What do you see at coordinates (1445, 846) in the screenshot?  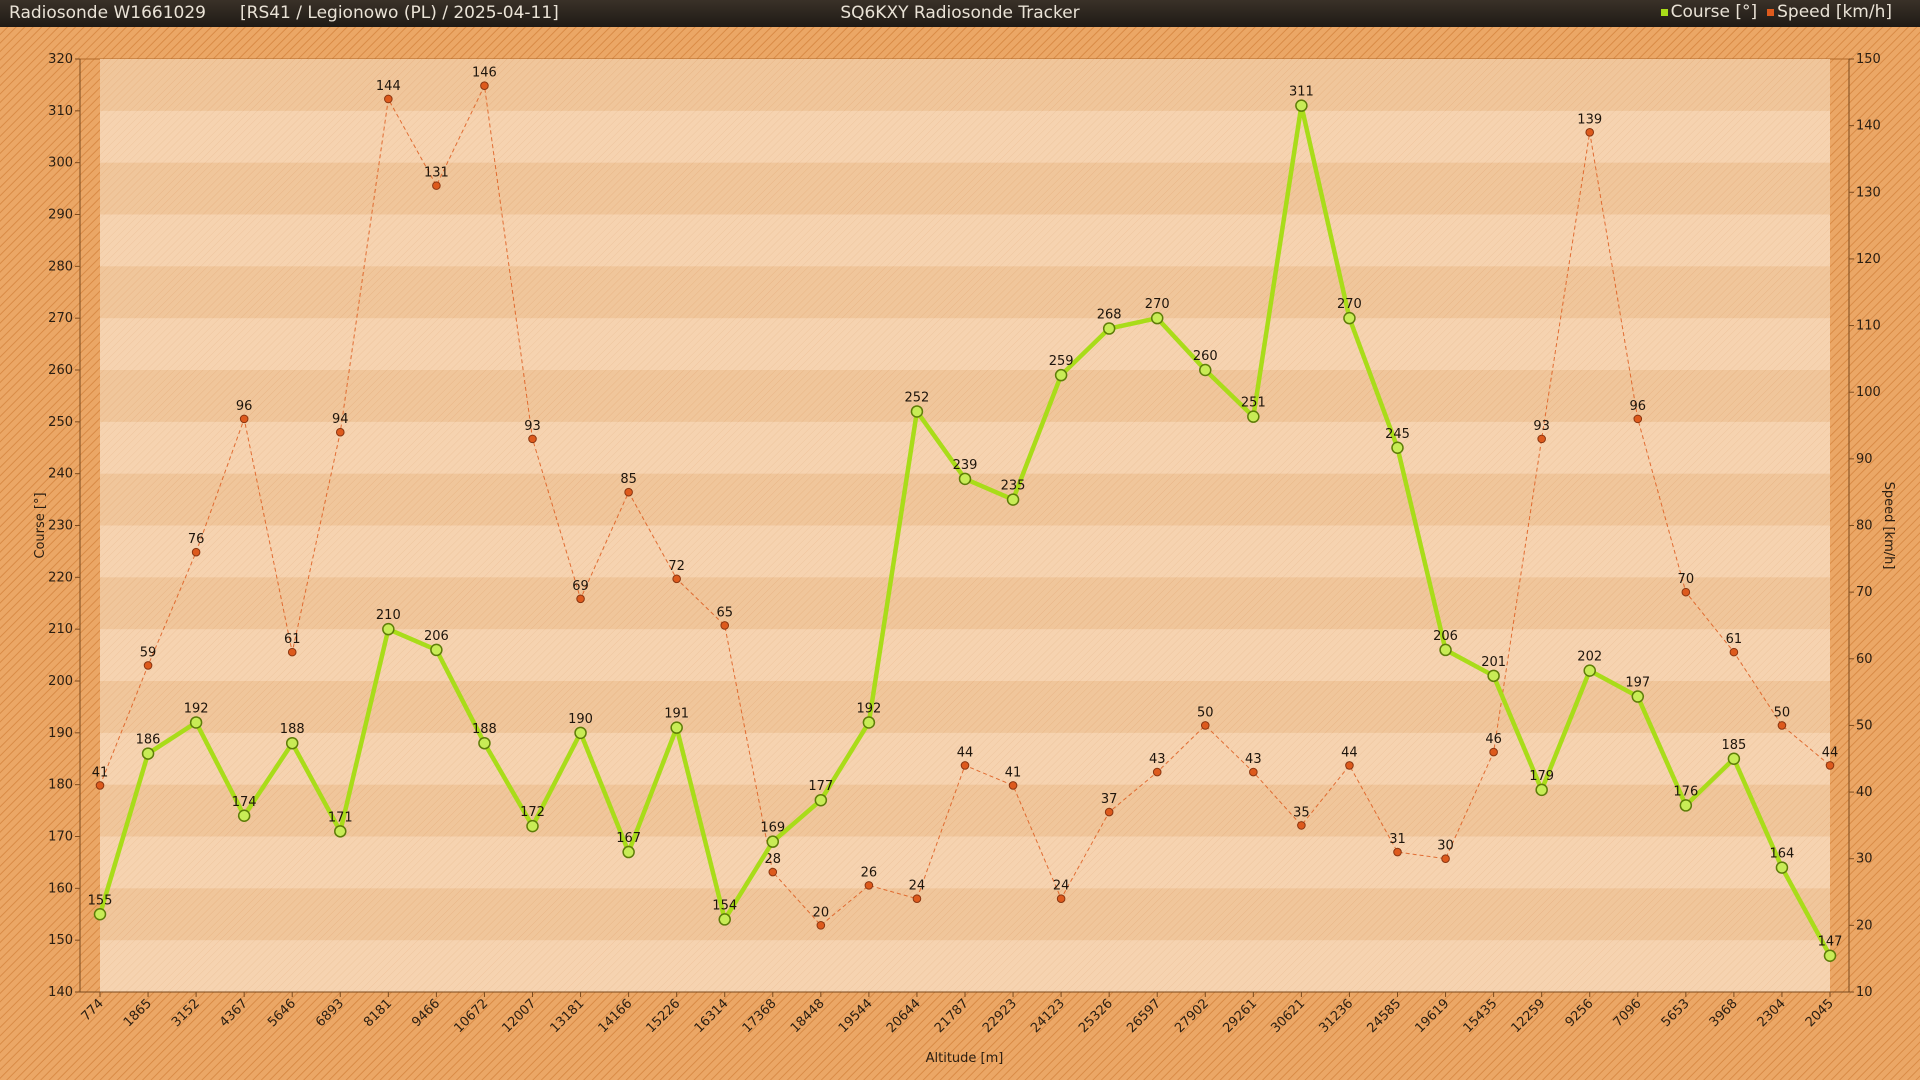 I see `speed-data-label: 30` at bounding box center [1445, 846].